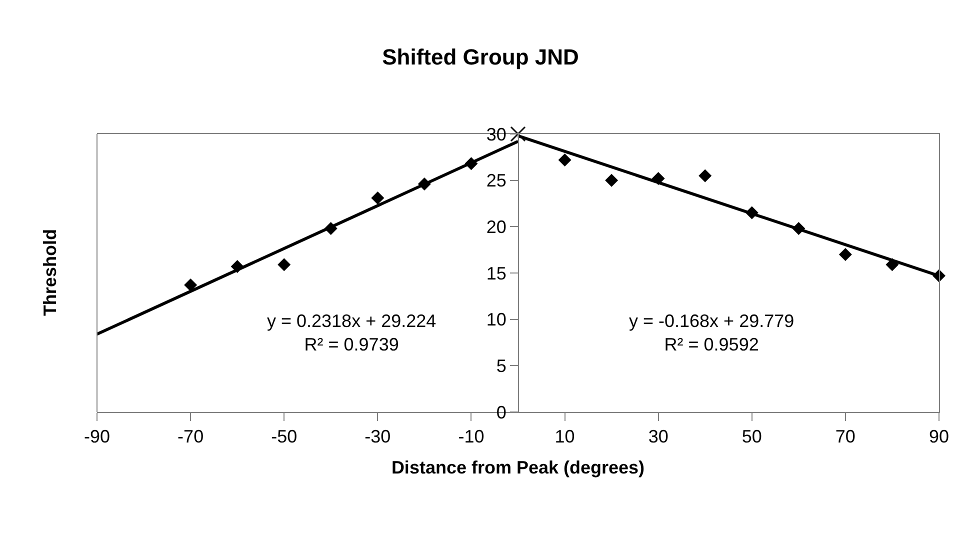 The image size is (961, 536). Describe the element at coordinates (496, 273) in the screenshot. I see `y-tick-label: 15` at that location.